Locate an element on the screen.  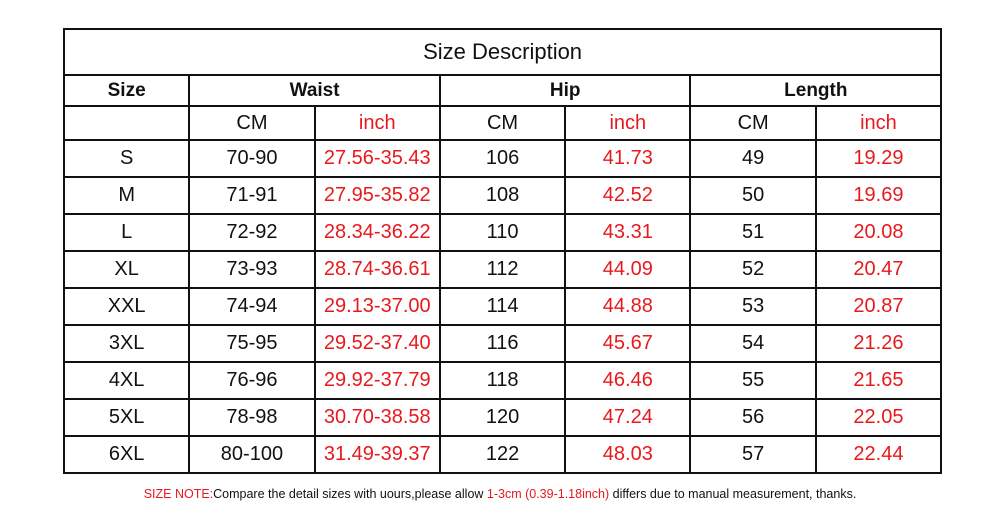
table-row: XXL 74-94 29.13-37.00 114 44.88 53 20.87 is located at coordinates (502, 306).